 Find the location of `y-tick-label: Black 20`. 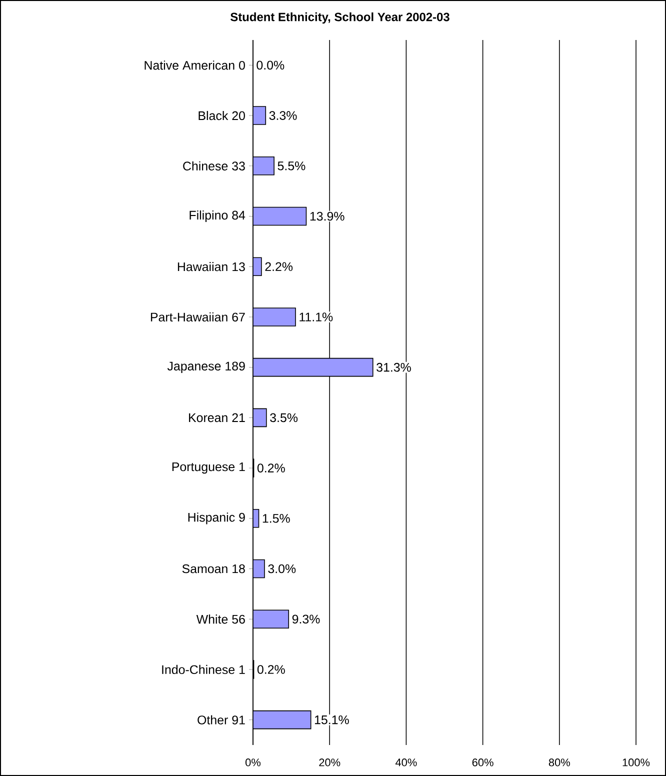

y-tick-label: Black 20 is located at coordinates (221, 115).